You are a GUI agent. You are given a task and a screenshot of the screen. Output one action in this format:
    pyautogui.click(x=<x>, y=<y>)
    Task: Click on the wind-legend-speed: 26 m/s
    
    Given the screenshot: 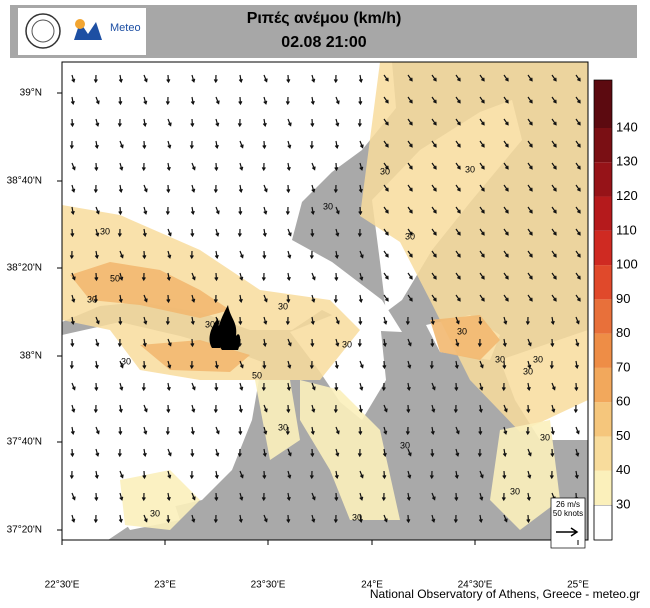 What is the action you would take?
    pyautogui.click(x=568, y=504)
    